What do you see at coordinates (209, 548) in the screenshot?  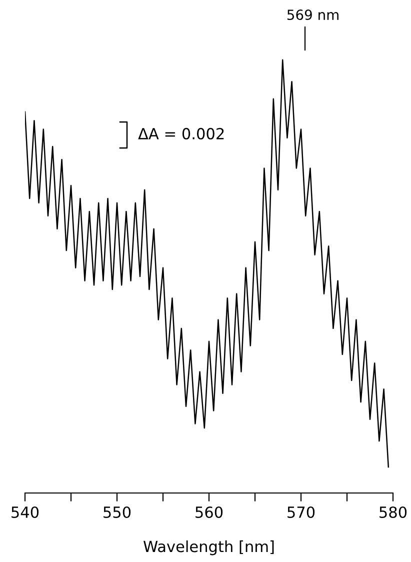 I see `x-axis-title: Wavelength [nm]` at bounding box center [209, 548].